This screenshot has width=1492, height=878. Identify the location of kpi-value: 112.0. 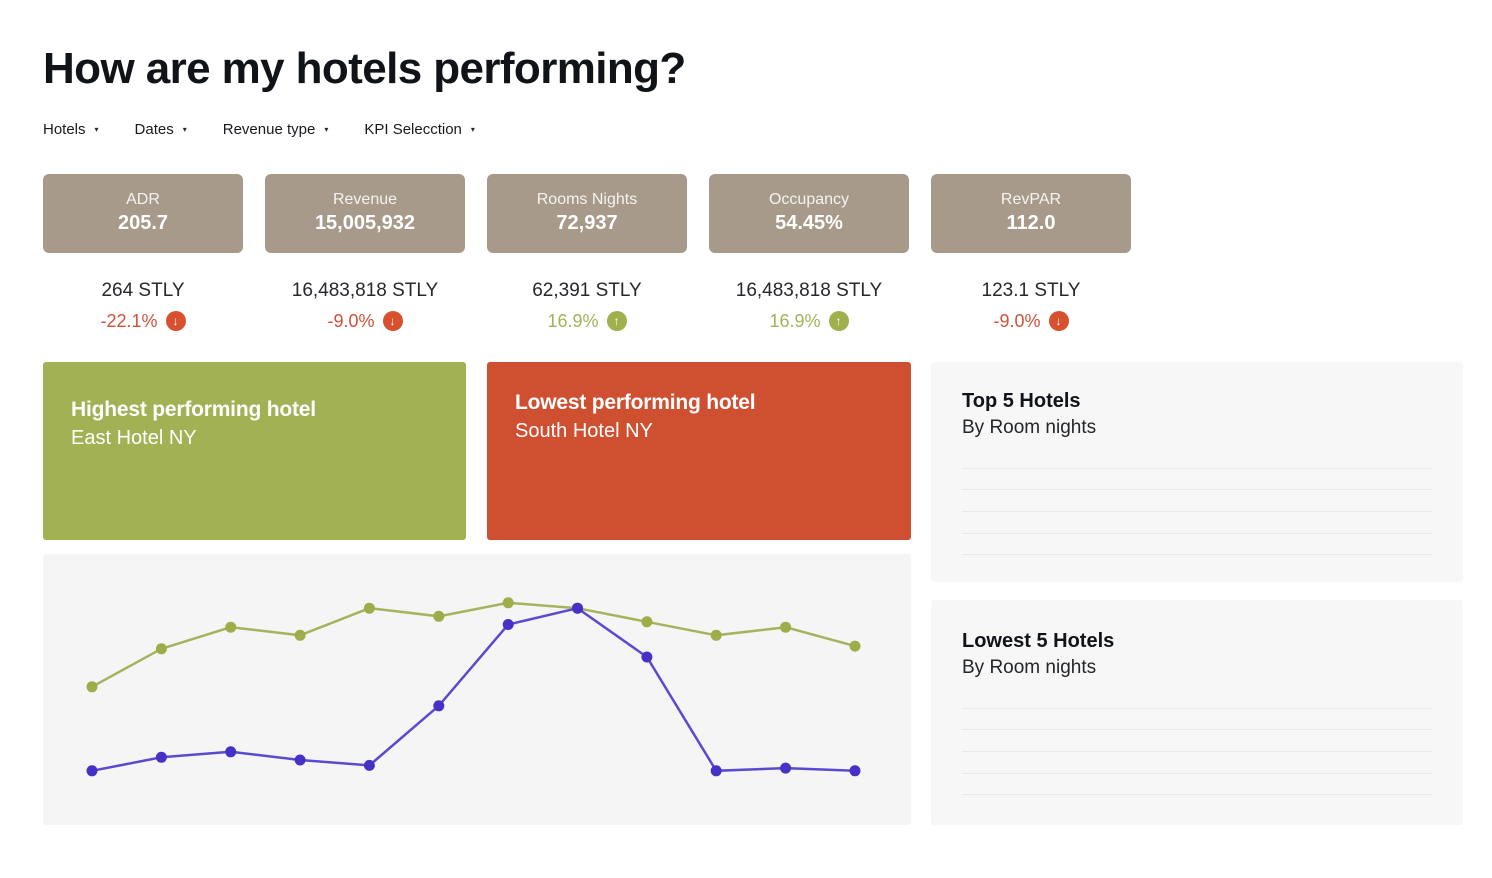
(1031, 223).